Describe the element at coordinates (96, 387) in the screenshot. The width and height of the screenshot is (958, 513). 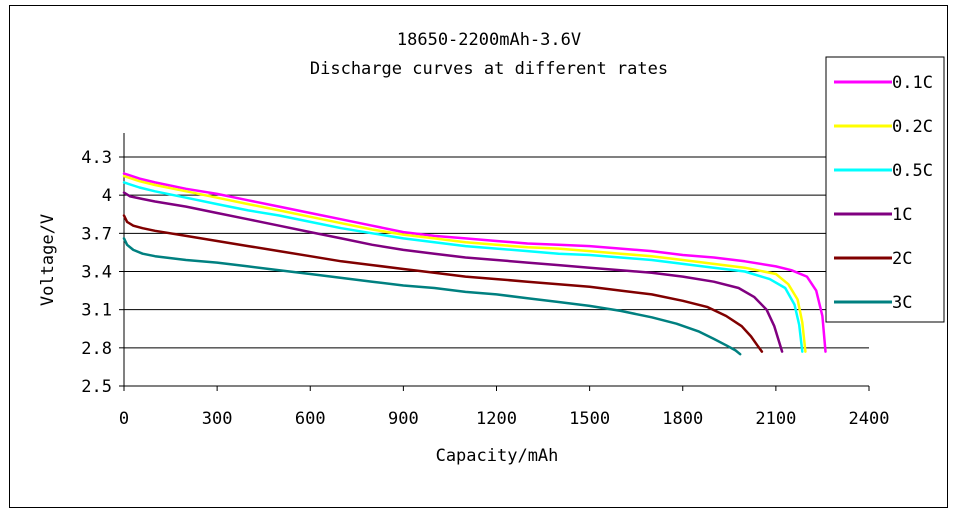
I see `y-tick-label: 2.5` at that location.